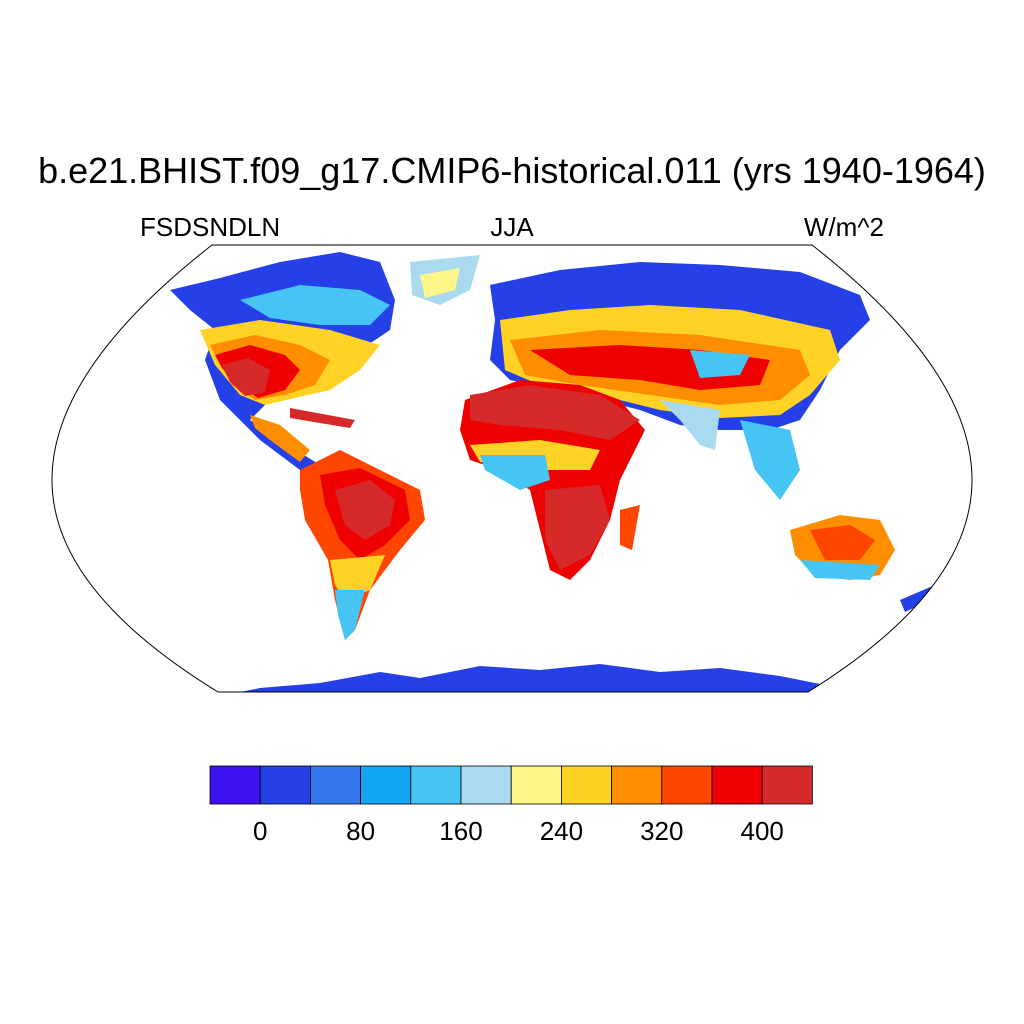 This screenshot has width=1024, height=1024. I want to click on units-label: W/m^2, so click(843, 227).